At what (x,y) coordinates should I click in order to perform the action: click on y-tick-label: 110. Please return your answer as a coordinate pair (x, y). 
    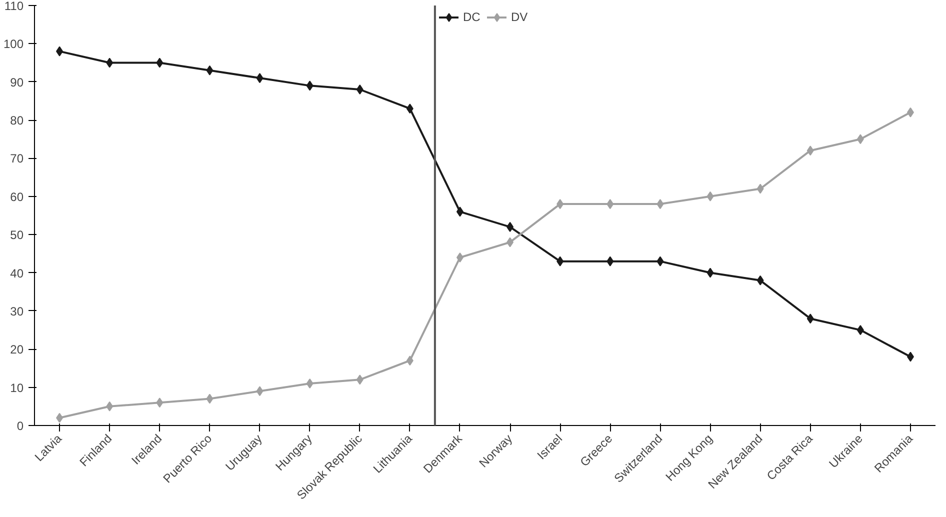
    Looking at the image, I should click on (14, 6).